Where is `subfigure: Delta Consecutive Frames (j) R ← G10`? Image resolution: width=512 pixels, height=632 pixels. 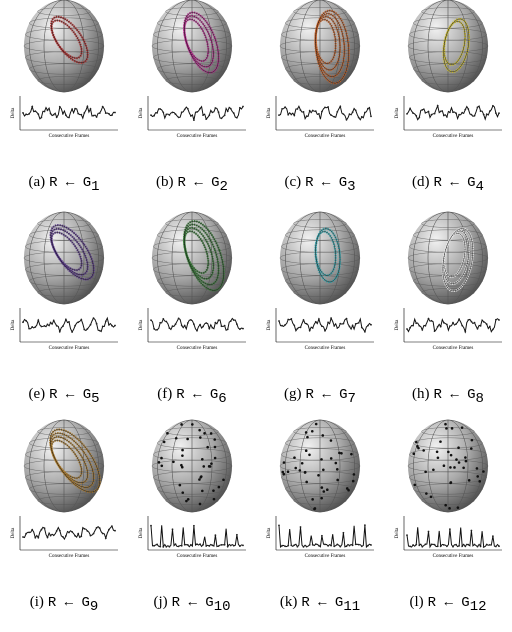
subfigure: Delta Consecutive Frames (j) R ← G10 is located at coordinates (192, 517).